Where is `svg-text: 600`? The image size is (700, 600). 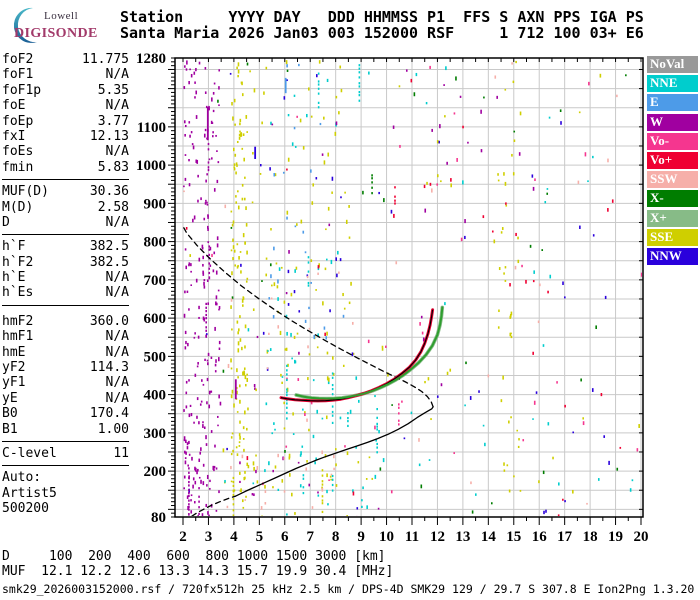
svg-text: 600 is located at coordinates (155, 319).